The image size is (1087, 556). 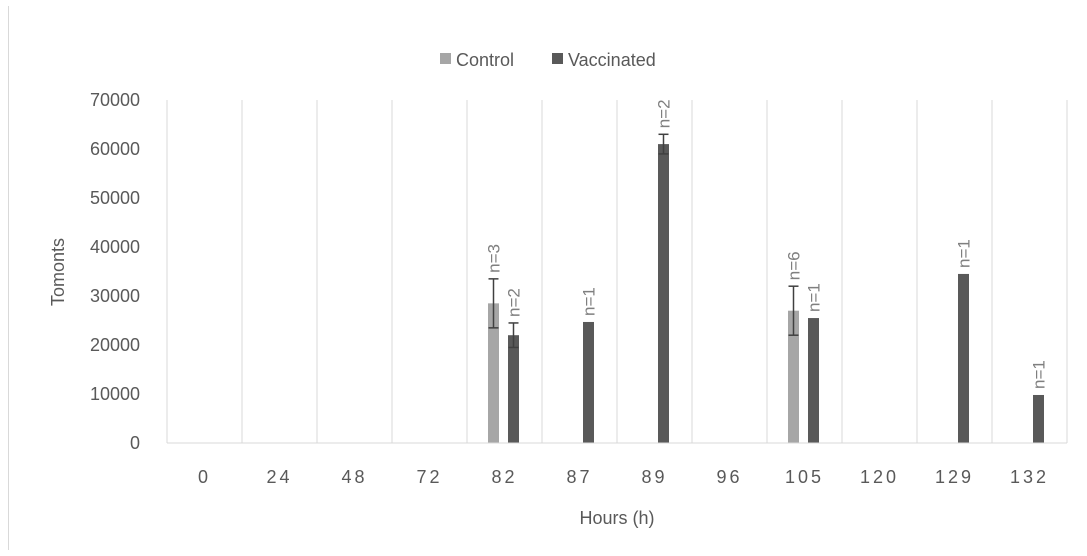 What do you see at coordinates (617, 464) in the screenshot?
I see `x-axis: 0 24 48 72 82 87 89 96 105 120 129 132` at bounding box center [617, 464].